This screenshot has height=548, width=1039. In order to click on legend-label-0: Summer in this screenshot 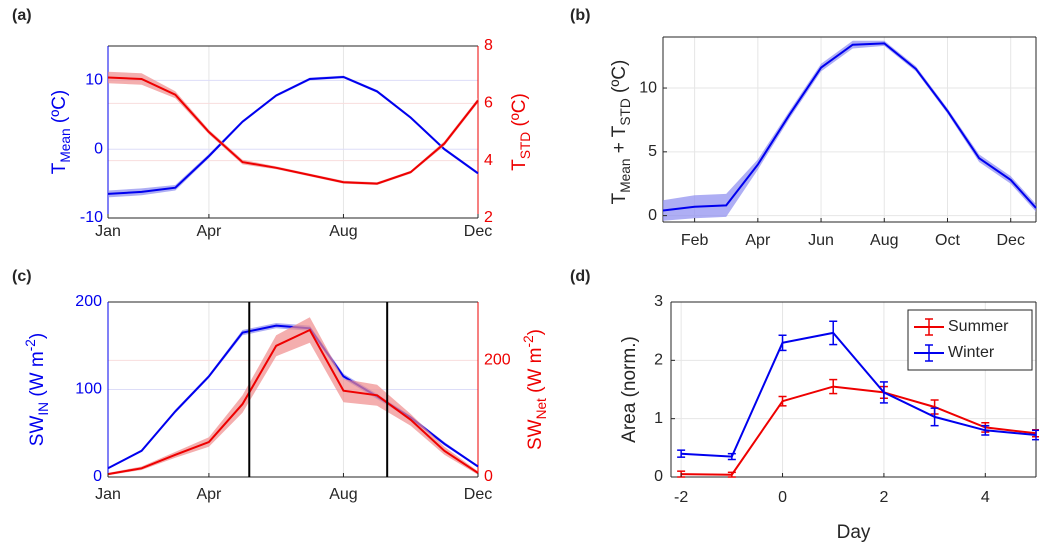, I will do `click(978, 326)`.